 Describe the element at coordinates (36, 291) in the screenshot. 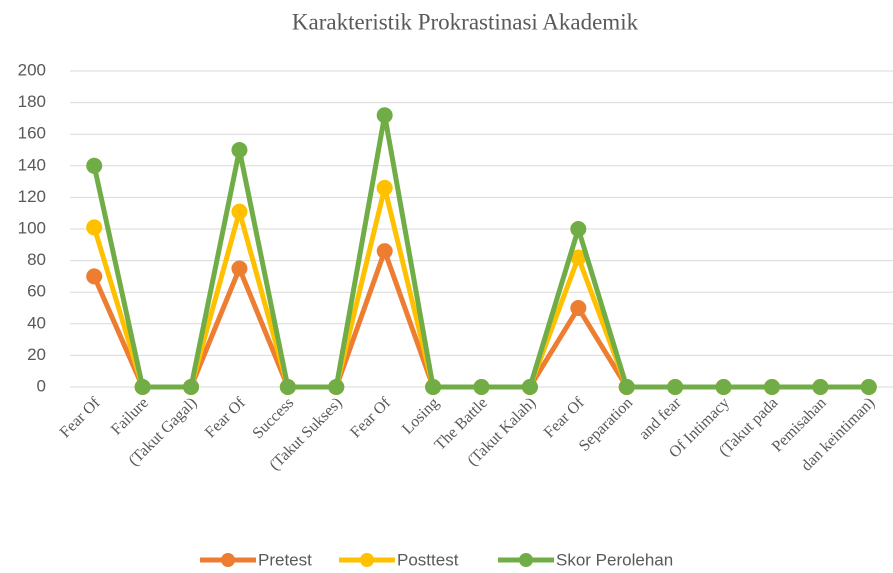

I see `y-tick-label: 60` at that location.